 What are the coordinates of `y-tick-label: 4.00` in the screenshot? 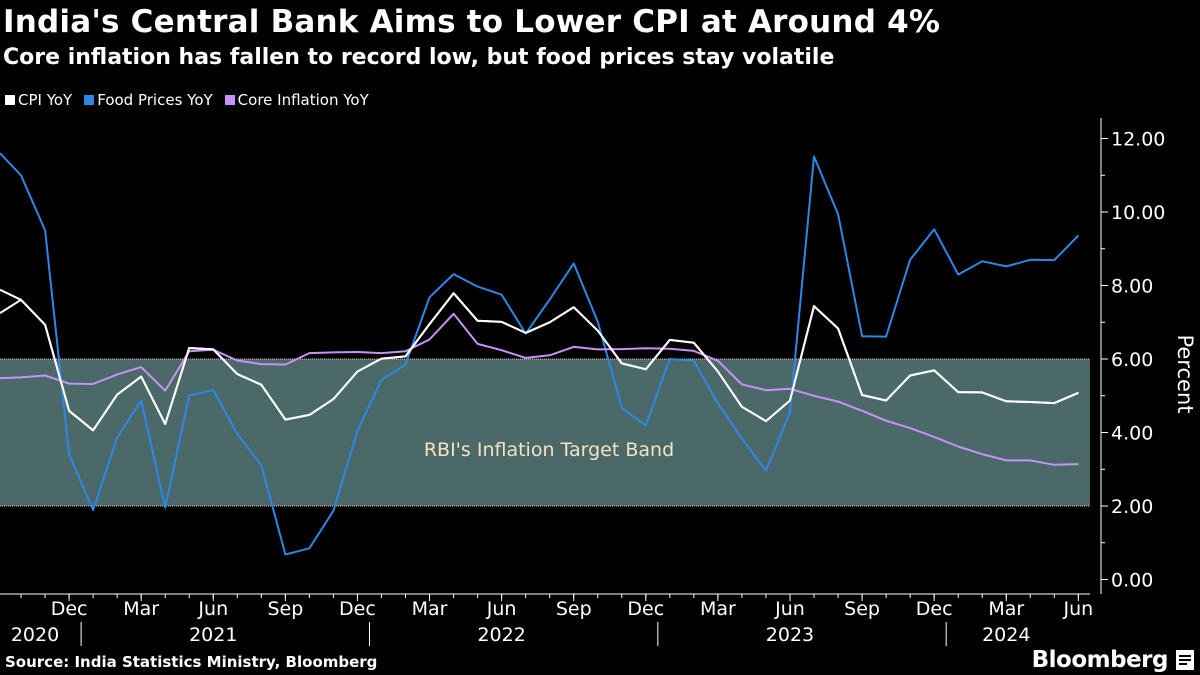 It's located at (1132, 434).